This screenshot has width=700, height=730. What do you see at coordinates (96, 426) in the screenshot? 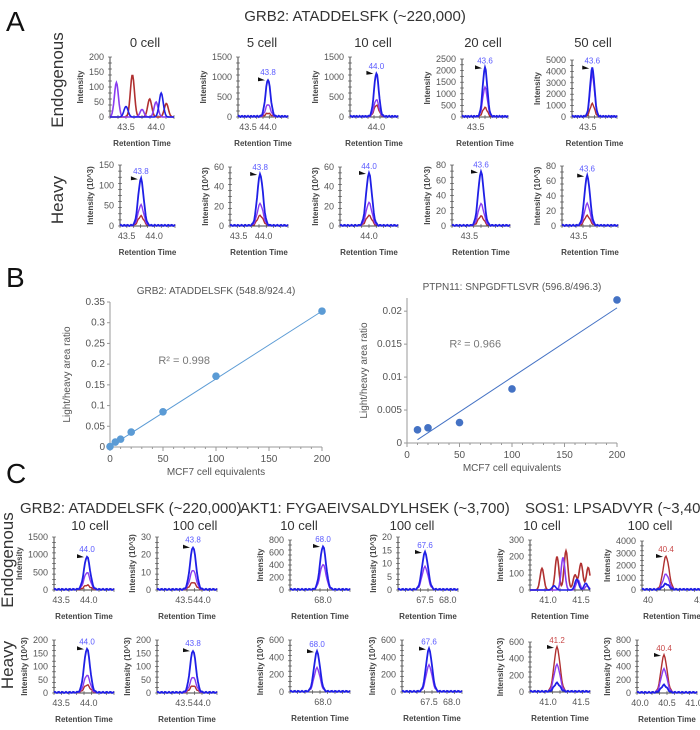
I see `y-tick-label: 0.05` at bounding box center [96, 426].